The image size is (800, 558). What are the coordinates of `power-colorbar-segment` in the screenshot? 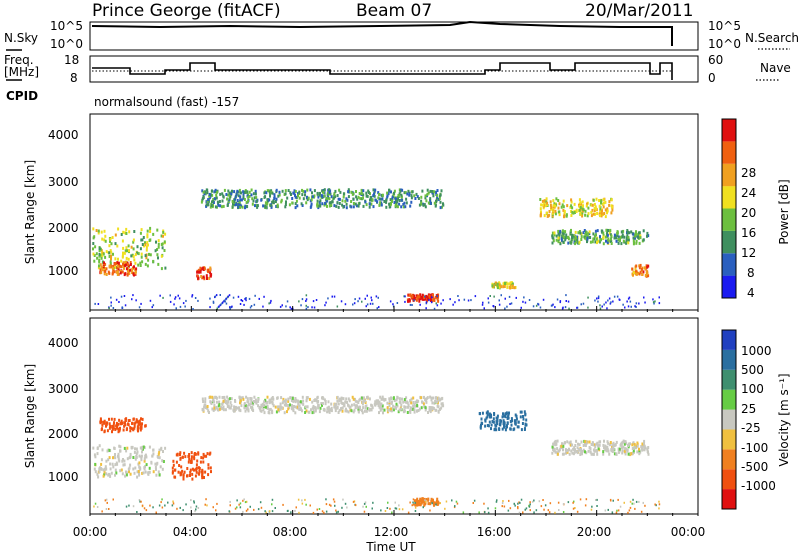 It's located at (729, 130).